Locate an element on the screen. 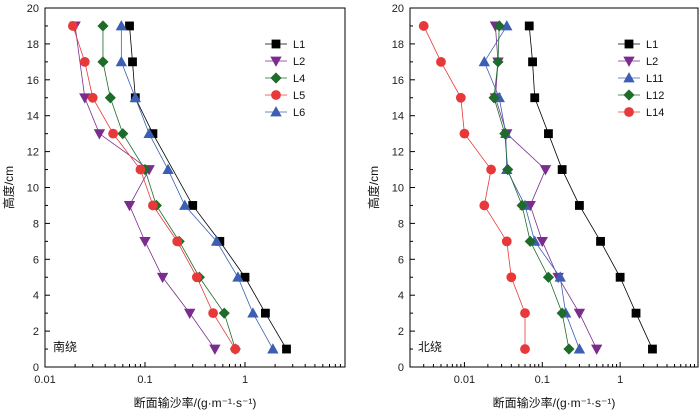 The height and width of the screenshot is (413, 700). legend: L1 L2 L4 L5 L6 is located at coordinates (285, 79).